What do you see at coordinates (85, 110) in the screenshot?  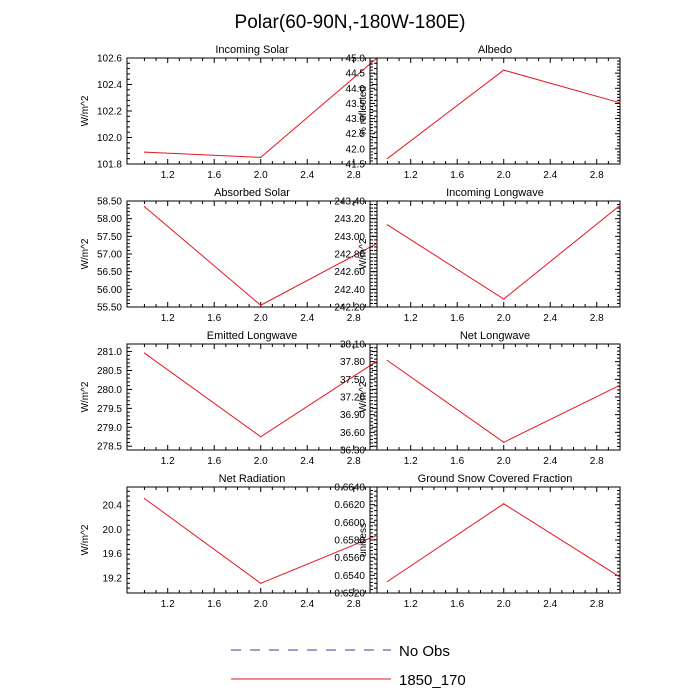 I see `y-axis-label-incoming-solar: W/m^2` at bounding box center [85, 110].